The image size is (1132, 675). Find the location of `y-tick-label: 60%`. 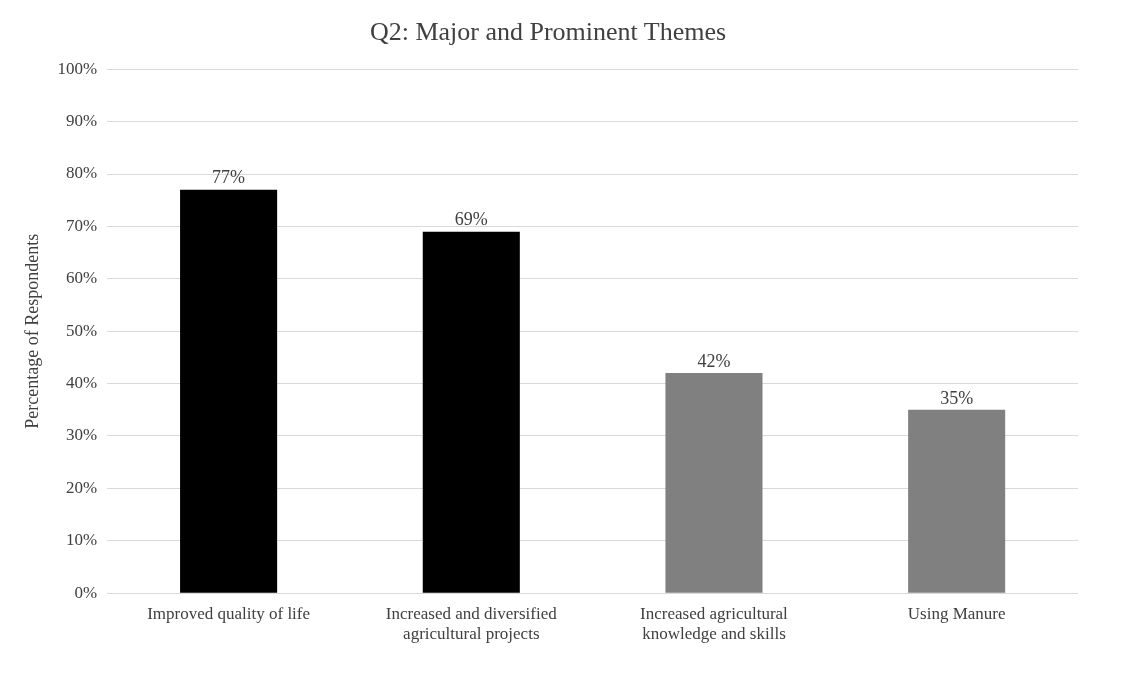

y-tick-label: 60% is located at coordinates (82, 278).